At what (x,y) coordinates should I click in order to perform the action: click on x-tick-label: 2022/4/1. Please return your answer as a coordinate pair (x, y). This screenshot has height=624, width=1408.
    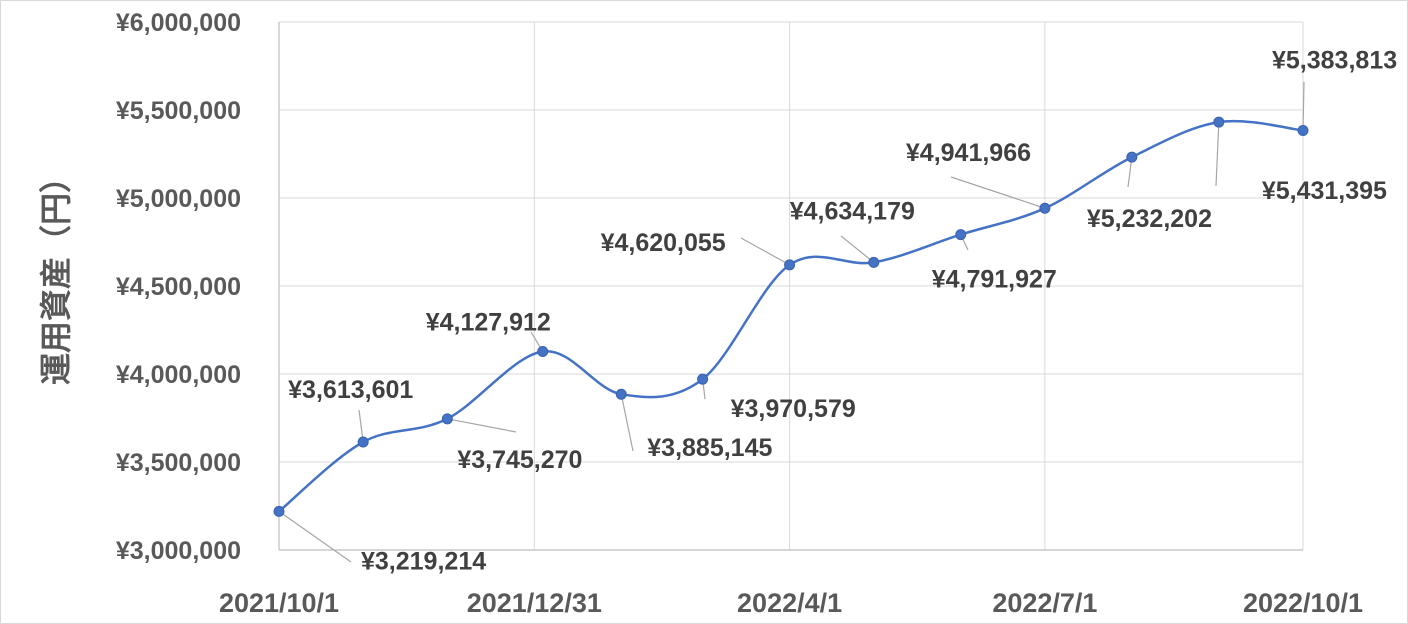
    Looking at the image, I should click on (789, 603).